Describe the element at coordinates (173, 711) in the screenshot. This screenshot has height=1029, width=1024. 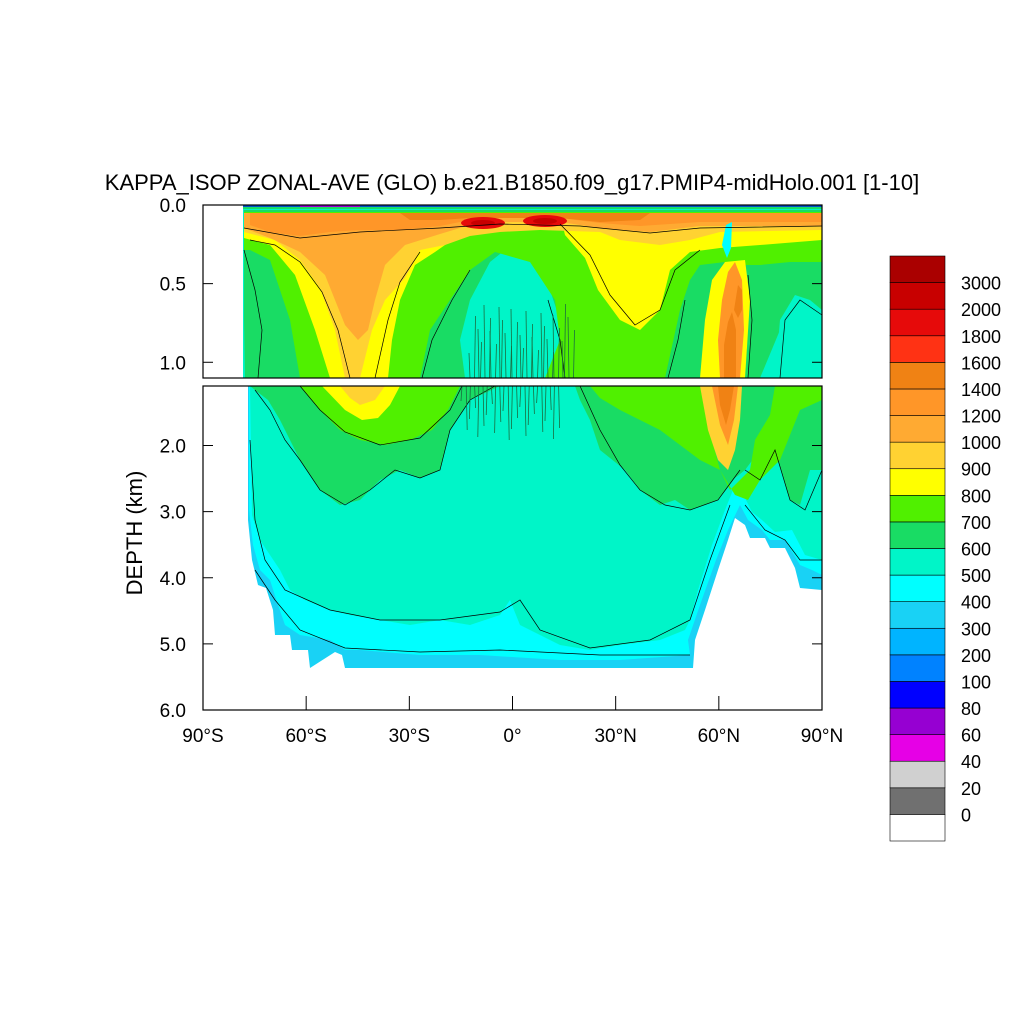
I see `y-tick-label-lower: 6.0` at that location.